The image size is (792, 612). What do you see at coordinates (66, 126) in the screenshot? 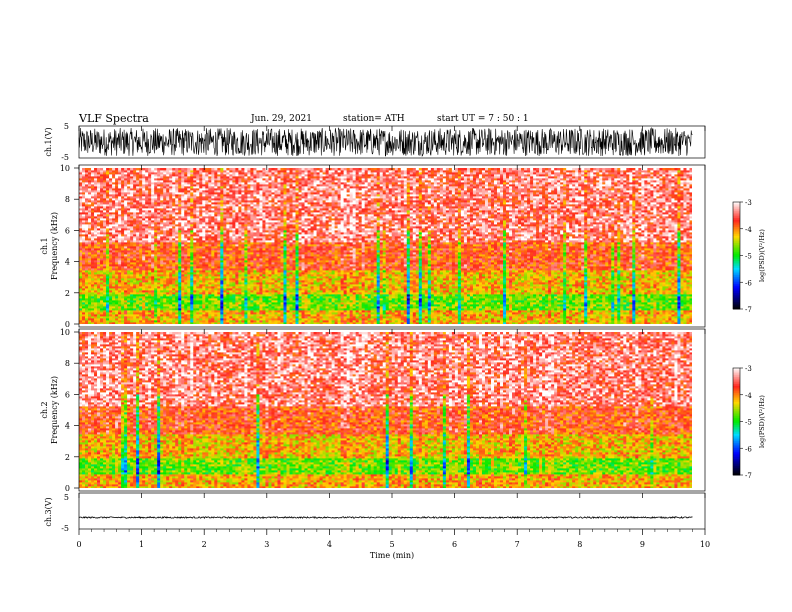
I see `ch1-ytick-top: 5` at bounding box center [66, 126].